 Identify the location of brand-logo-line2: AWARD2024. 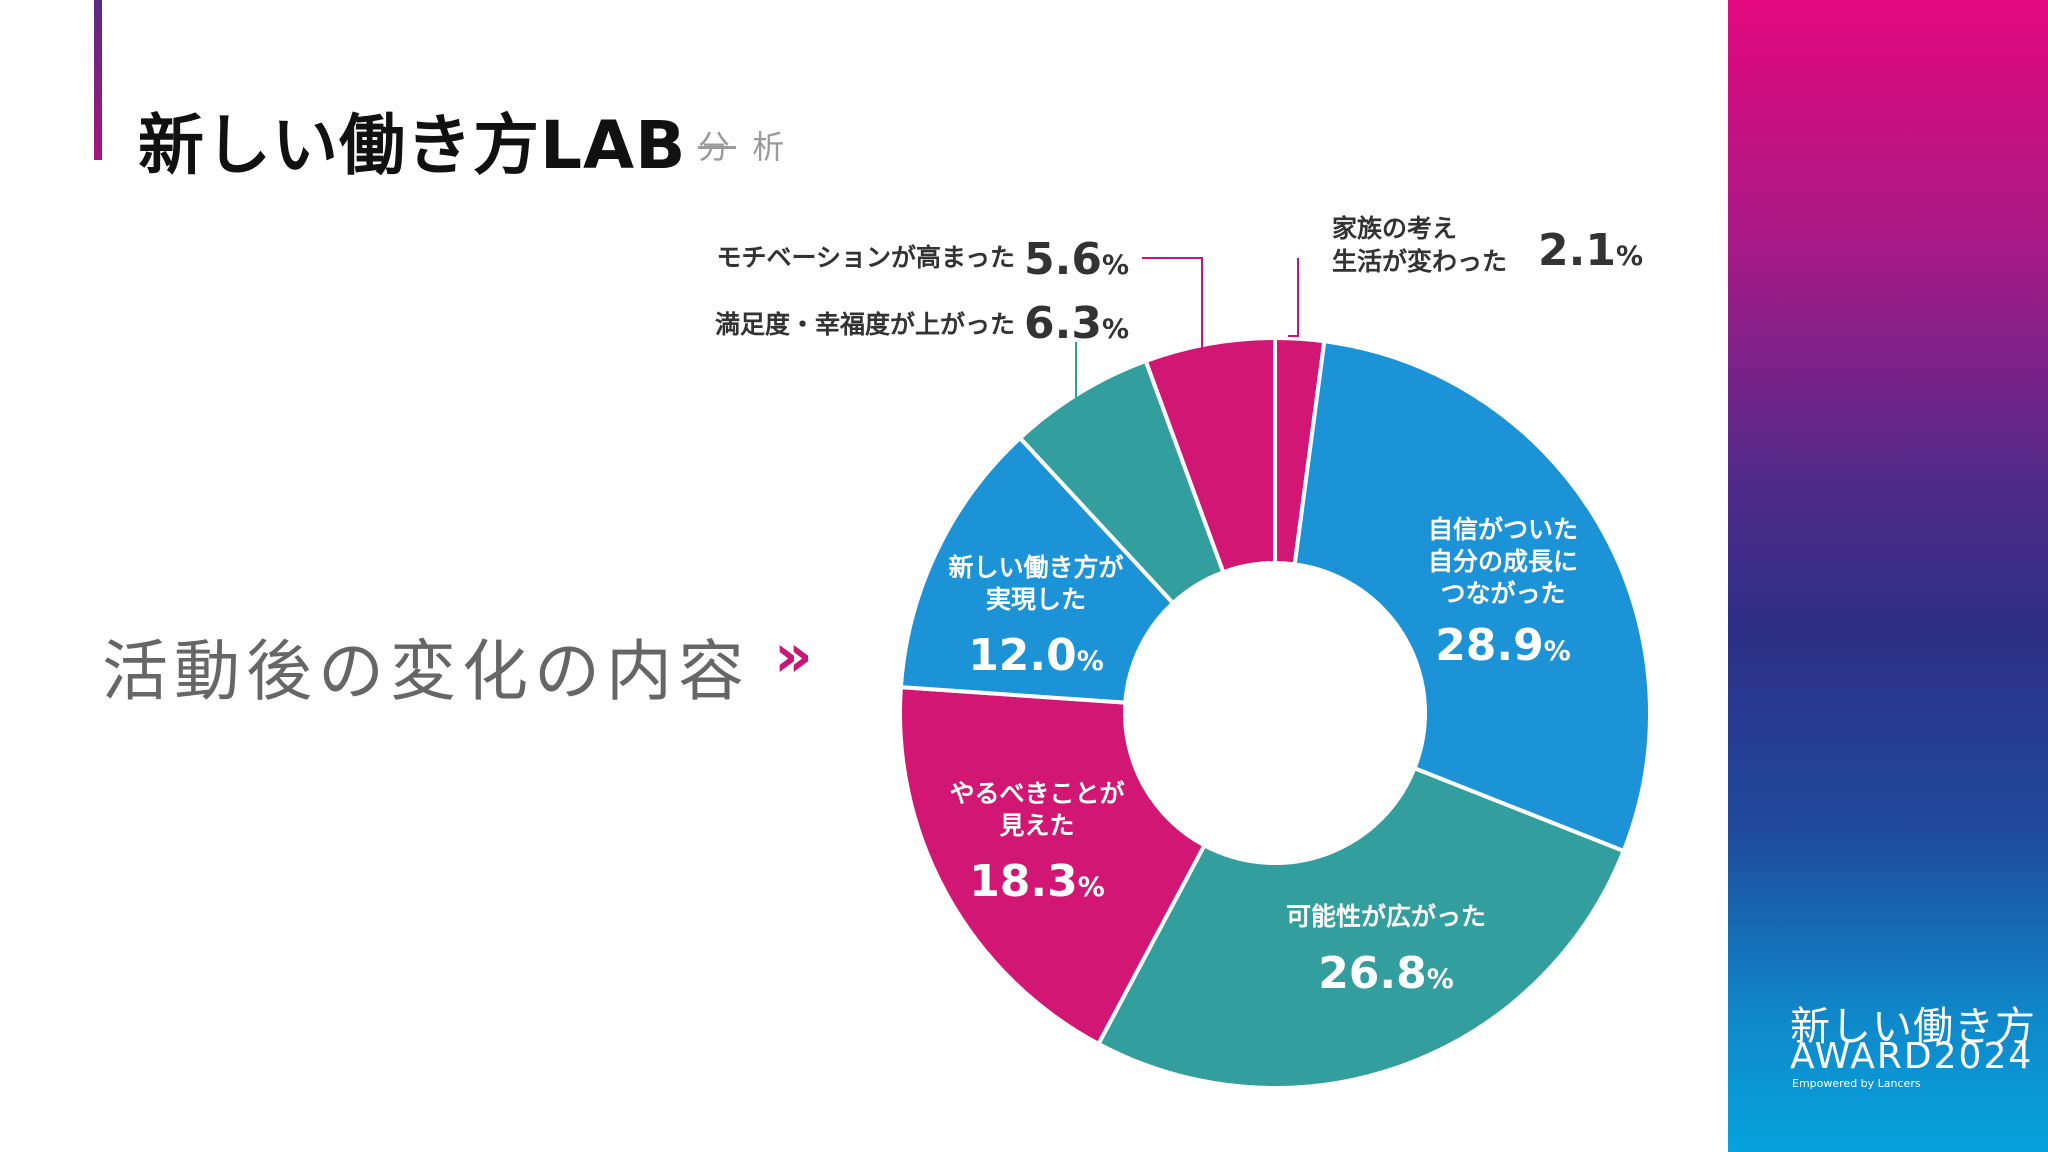
(1912, 1056).